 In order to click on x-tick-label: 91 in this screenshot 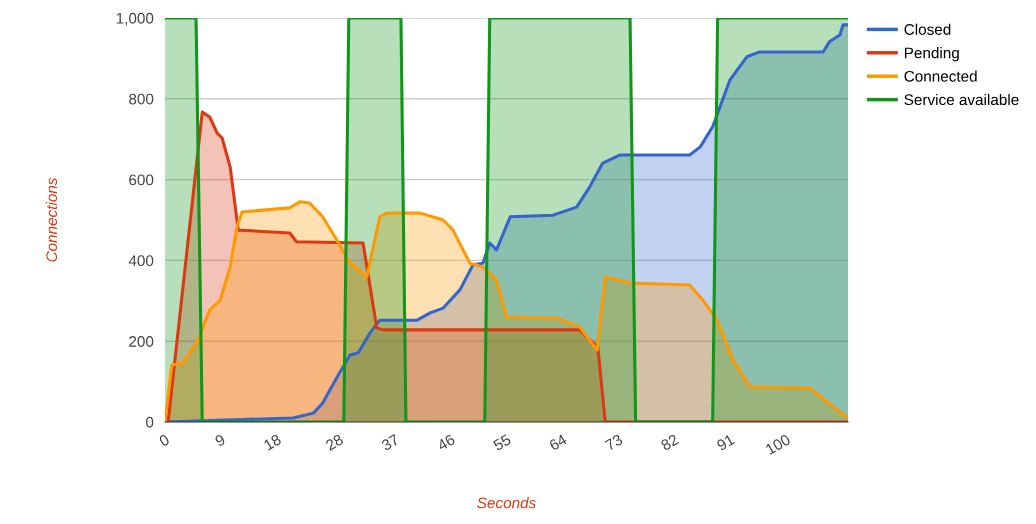, I will do `click(725, 442)`.